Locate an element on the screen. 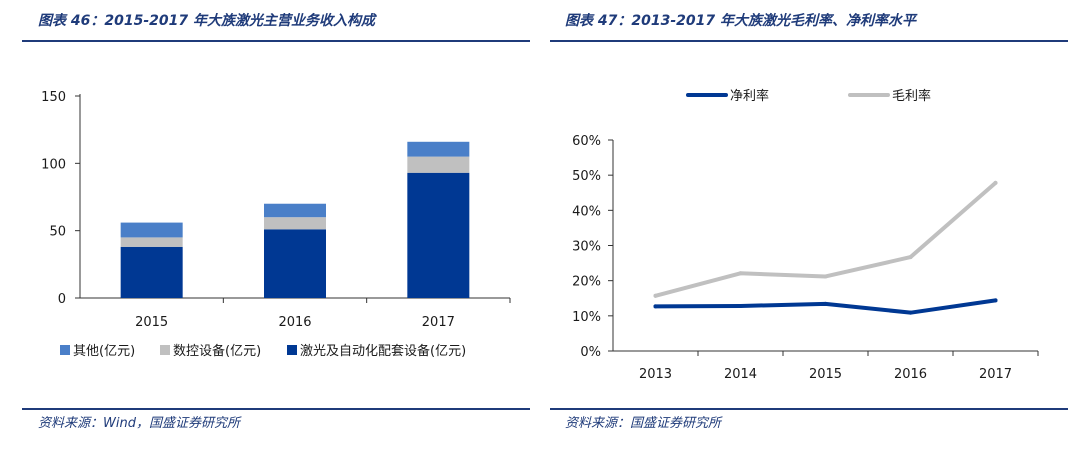  y-tick-label: 50 is located at coordinates (57, 232).